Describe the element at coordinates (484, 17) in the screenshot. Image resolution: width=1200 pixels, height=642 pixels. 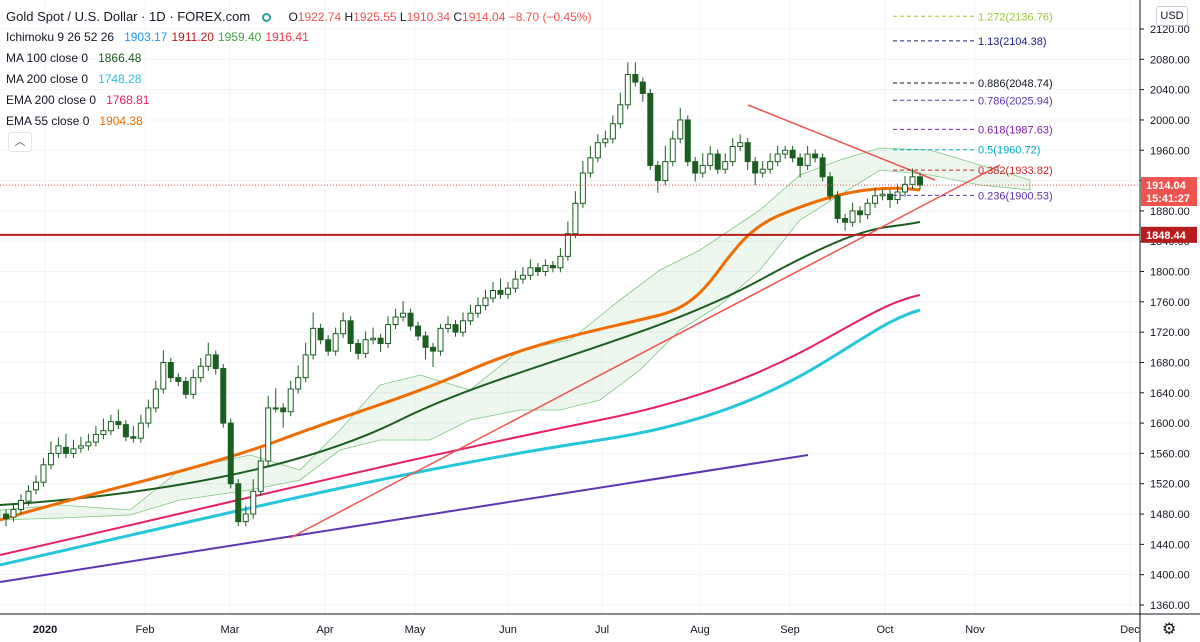
I see `close-value: 1914.04` at that location.